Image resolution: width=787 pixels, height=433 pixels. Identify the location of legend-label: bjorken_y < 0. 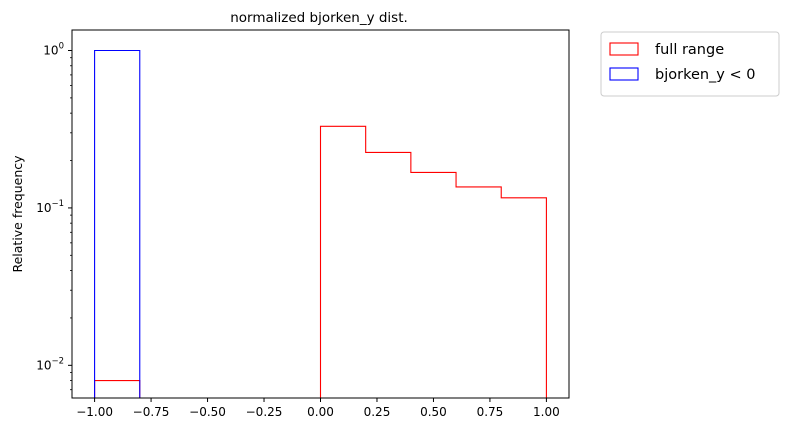
(705, 75).